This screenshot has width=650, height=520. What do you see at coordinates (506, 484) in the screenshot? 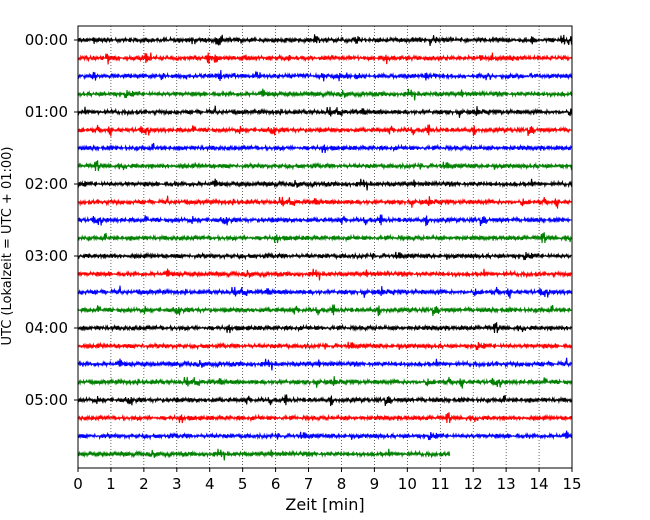
I see `x-tick-label: 13` at bounding box center [506, 484].